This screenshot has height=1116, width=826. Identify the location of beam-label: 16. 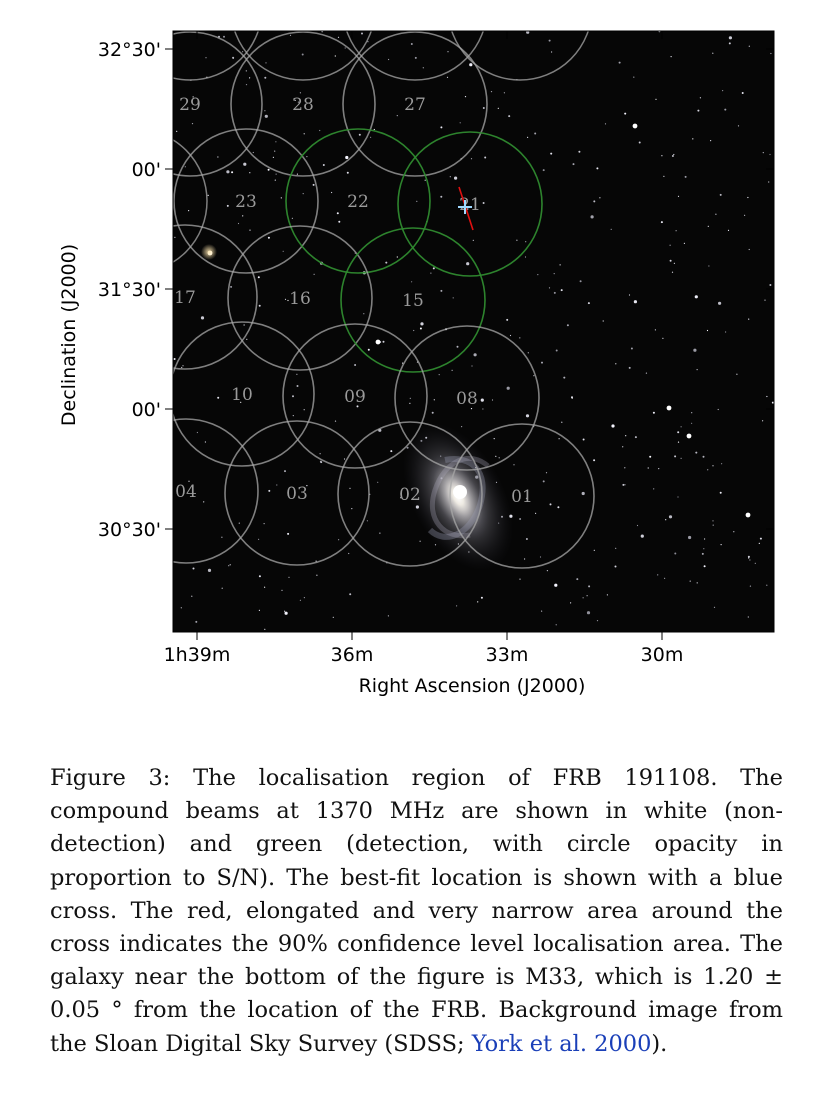
(300, 299).